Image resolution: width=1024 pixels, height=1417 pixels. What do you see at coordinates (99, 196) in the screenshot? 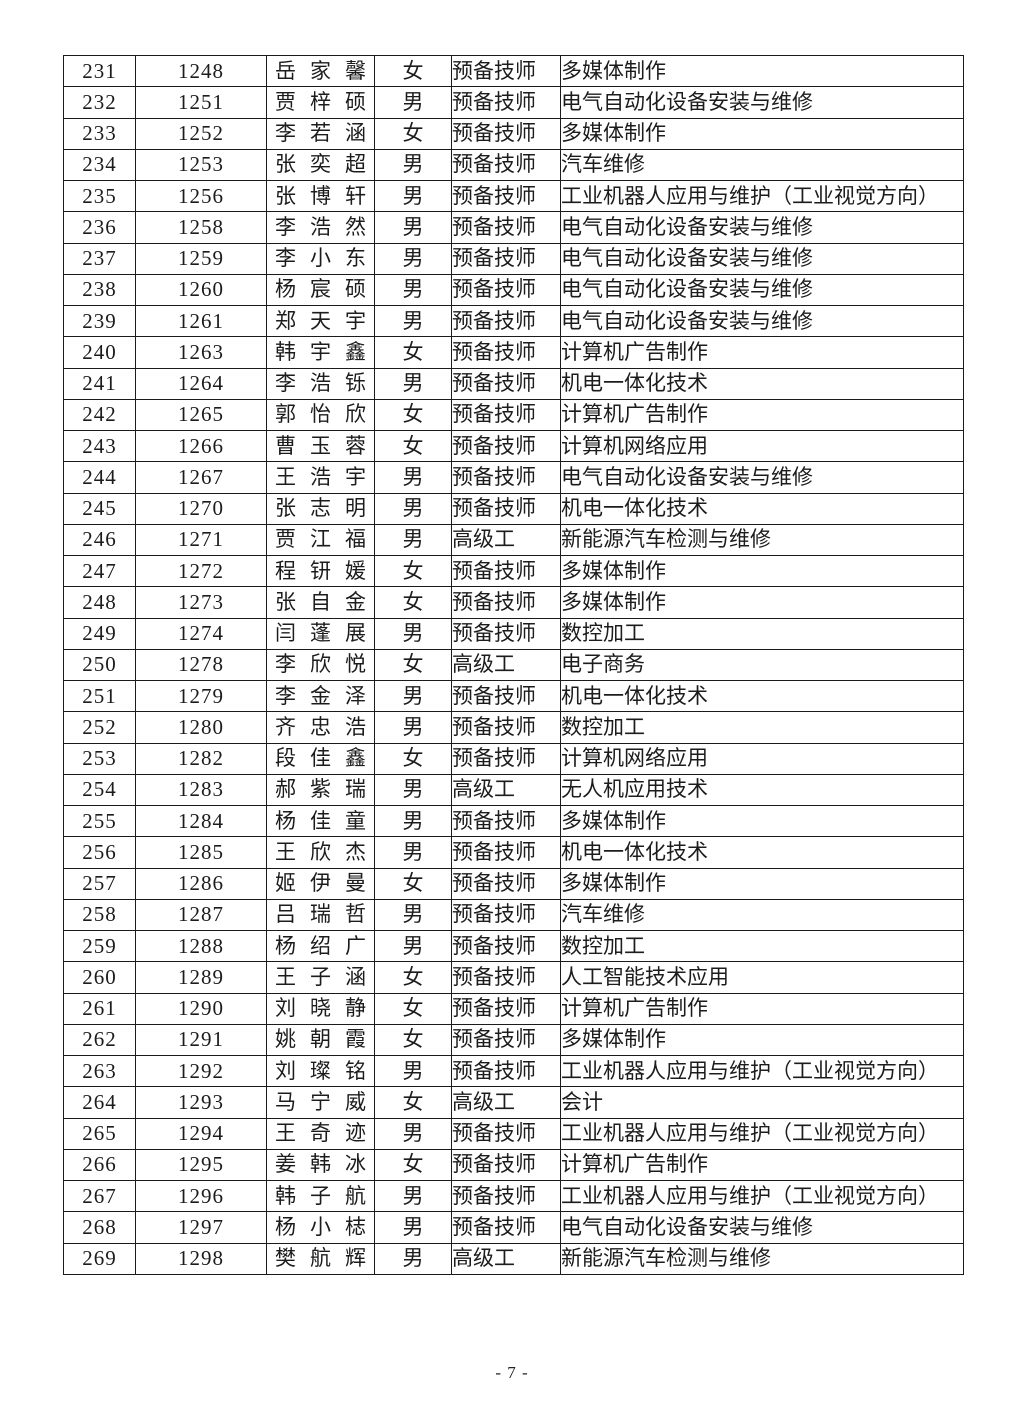
I see `seq-cell: 235` at bounding box center [99, 196].